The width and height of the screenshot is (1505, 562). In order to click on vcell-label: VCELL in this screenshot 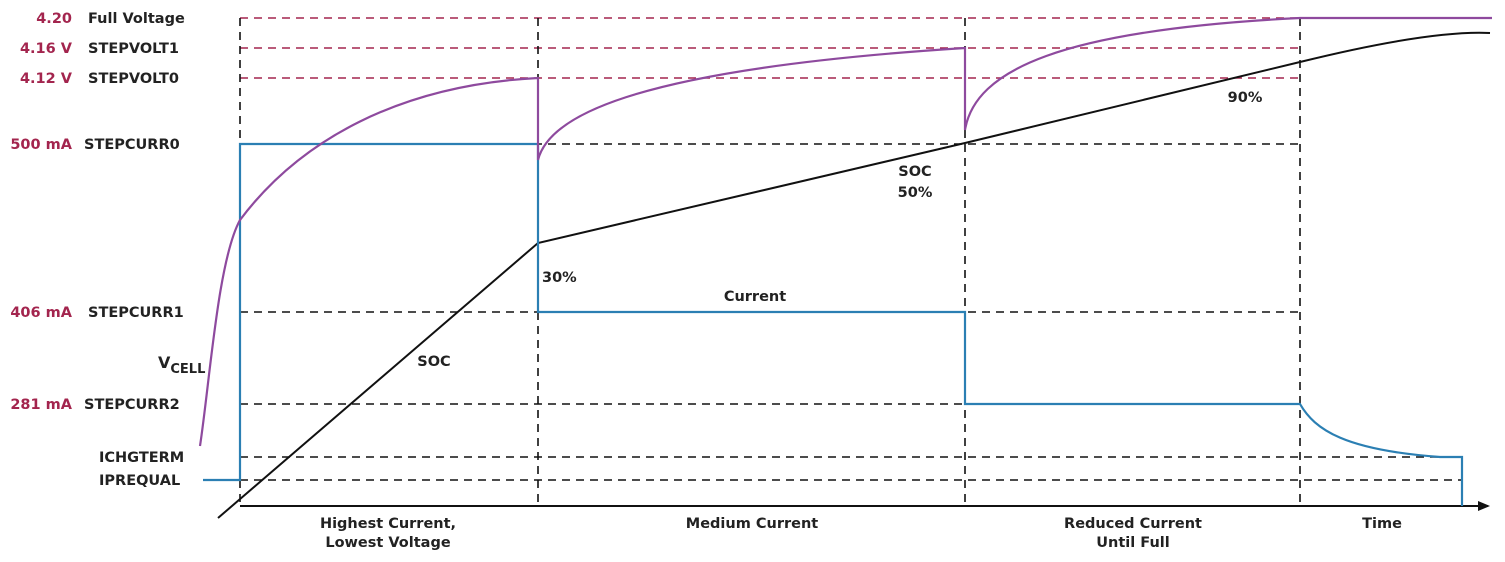, I will do `click(181, 365)`.